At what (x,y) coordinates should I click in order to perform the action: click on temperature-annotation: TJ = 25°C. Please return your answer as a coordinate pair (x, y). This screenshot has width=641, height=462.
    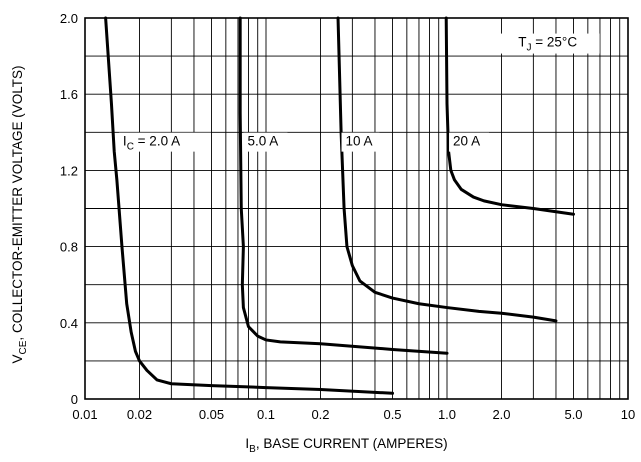
    Looking at the image, I should click on (547, 44).